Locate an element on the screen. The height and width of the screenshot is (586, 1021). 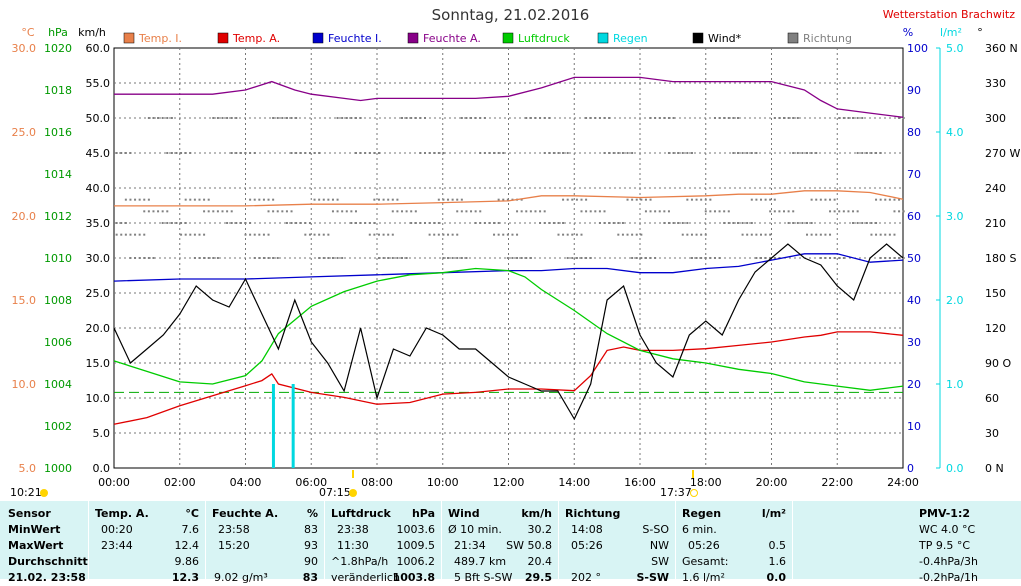
rain-tick-label: 0.0 is located at coordinates (955, 468).